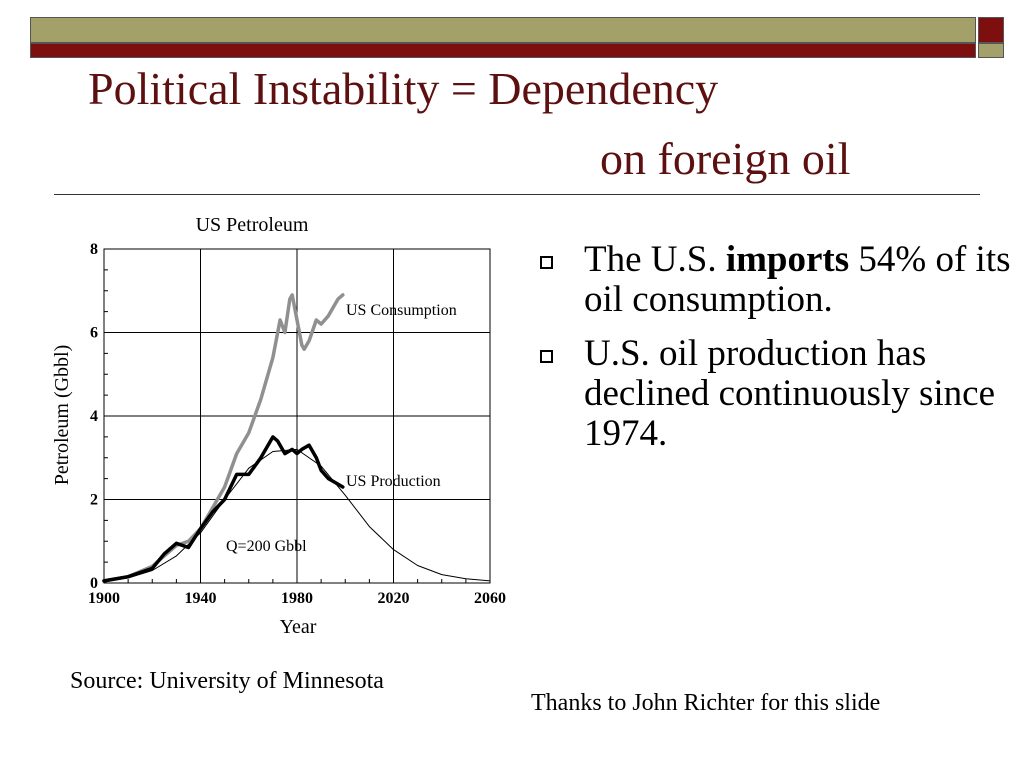 Image resolution: width=1024 pixels, height=768 pixels. Describe the element at coordinates (104, 598) in the screenshot. I see `x-tick-label-1900: 1900` at that location.